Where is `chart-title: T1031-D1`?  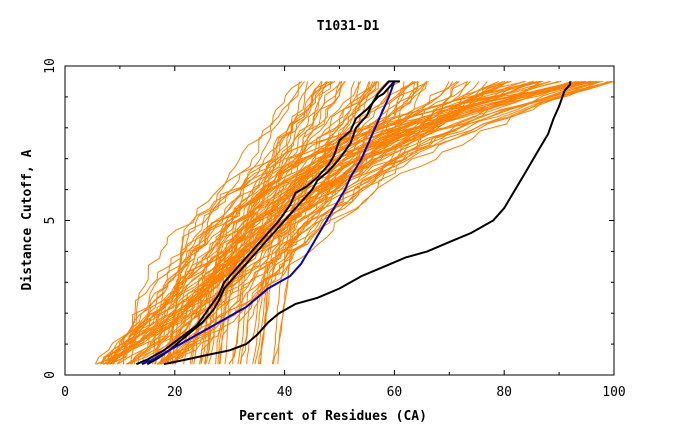 chart-title: T1031-D1 is located at coordinates (348, 26).